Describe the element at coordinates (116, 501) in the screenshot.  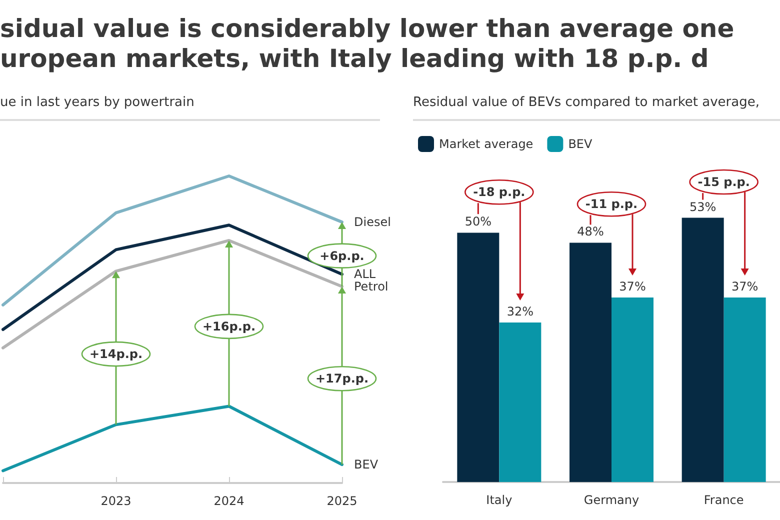
I see `x-tick-label: 2023` at that location.